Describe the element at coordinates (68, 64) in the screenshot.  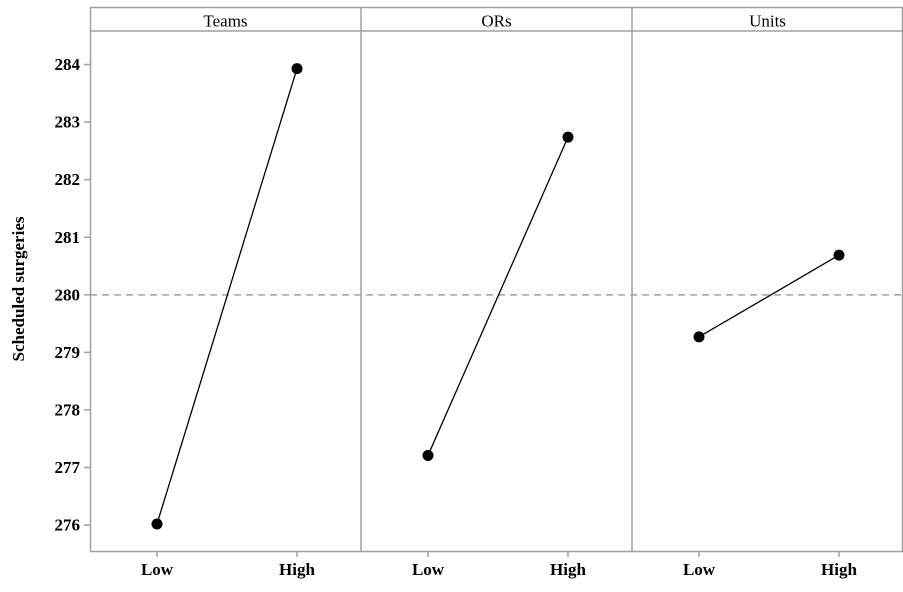
I see `y-tick-label: 284` at that location.